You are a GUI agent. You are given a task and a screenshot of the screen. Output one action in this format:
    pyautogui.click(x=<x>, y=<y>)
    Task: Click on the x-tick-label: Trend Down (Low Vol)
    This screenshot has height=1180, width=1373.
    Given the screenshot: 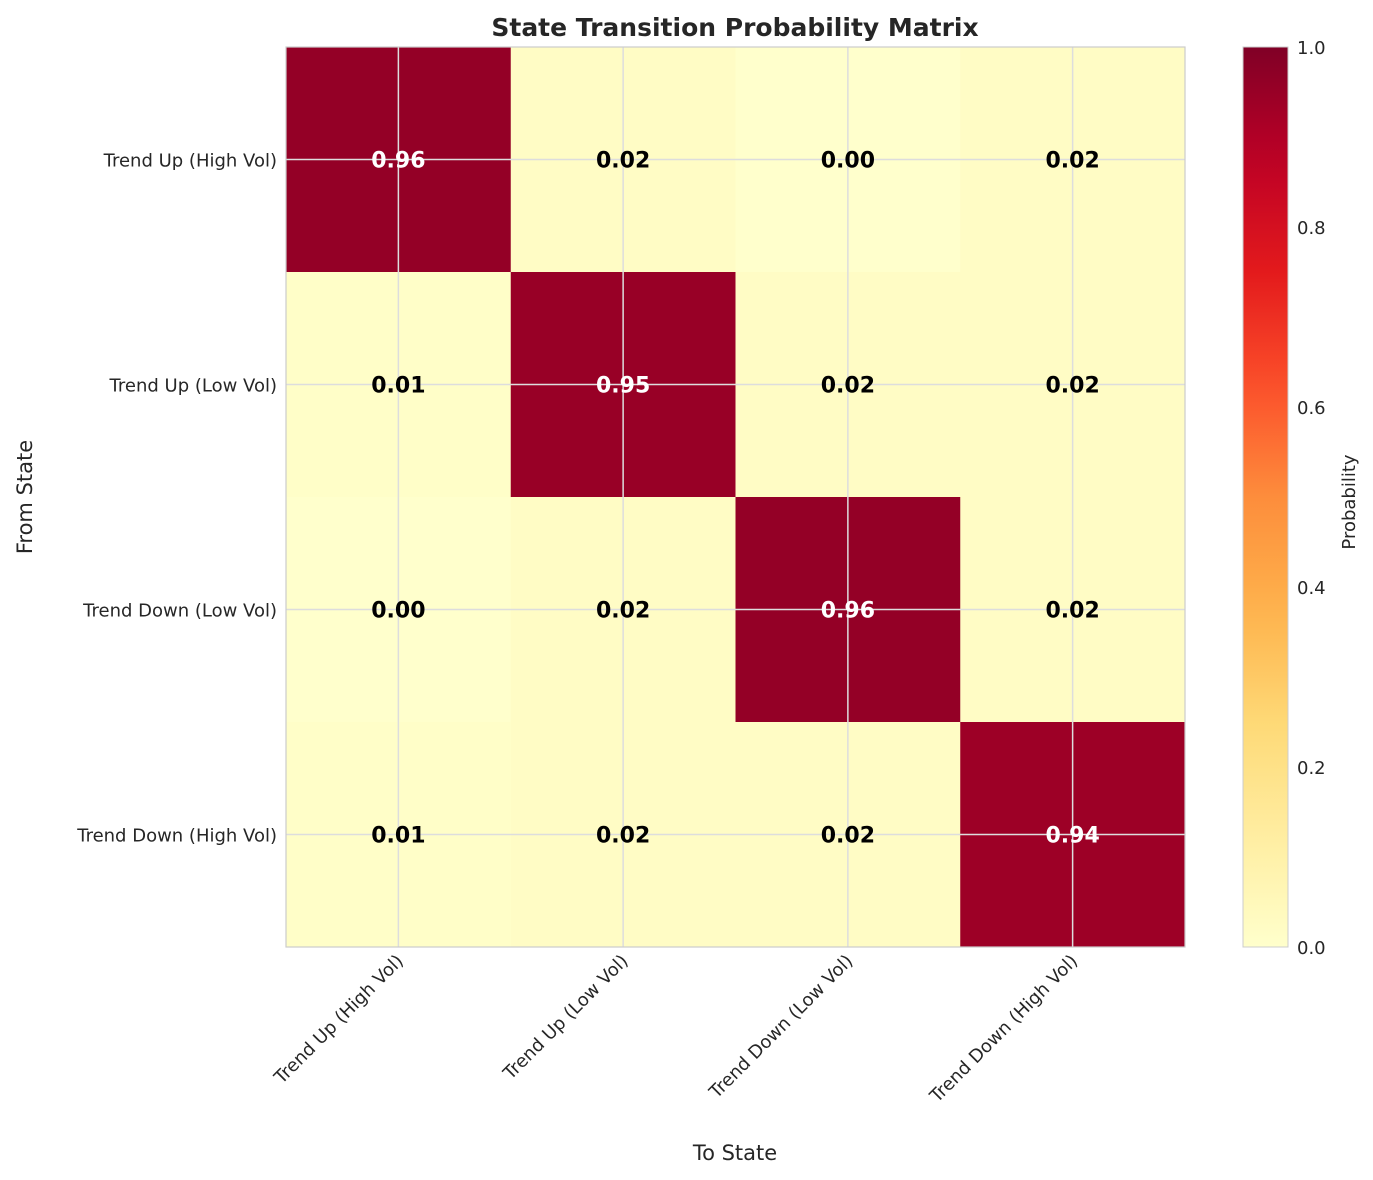 What is the action you would take?
    pyautogui.click(x=781, y=1027)
    